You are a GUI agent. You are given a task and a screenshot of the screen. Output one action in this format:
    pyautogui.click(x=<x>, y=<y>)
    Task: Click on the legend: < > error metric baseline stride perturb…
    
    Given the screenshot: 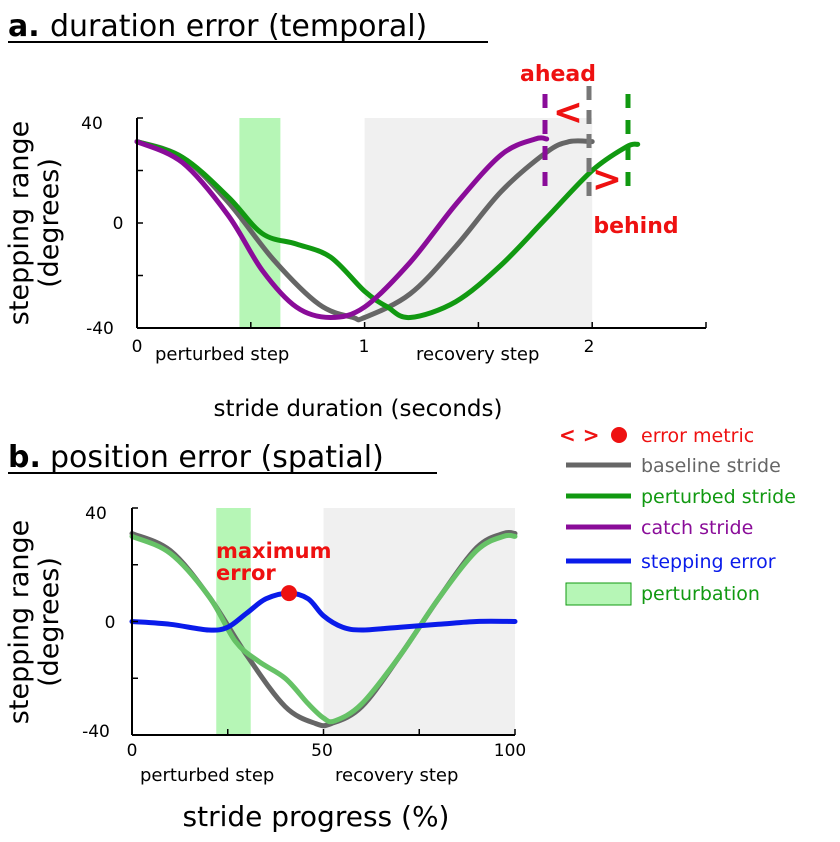 What is the action you would take?
    pyautogui.click(x=677, y=514)
    